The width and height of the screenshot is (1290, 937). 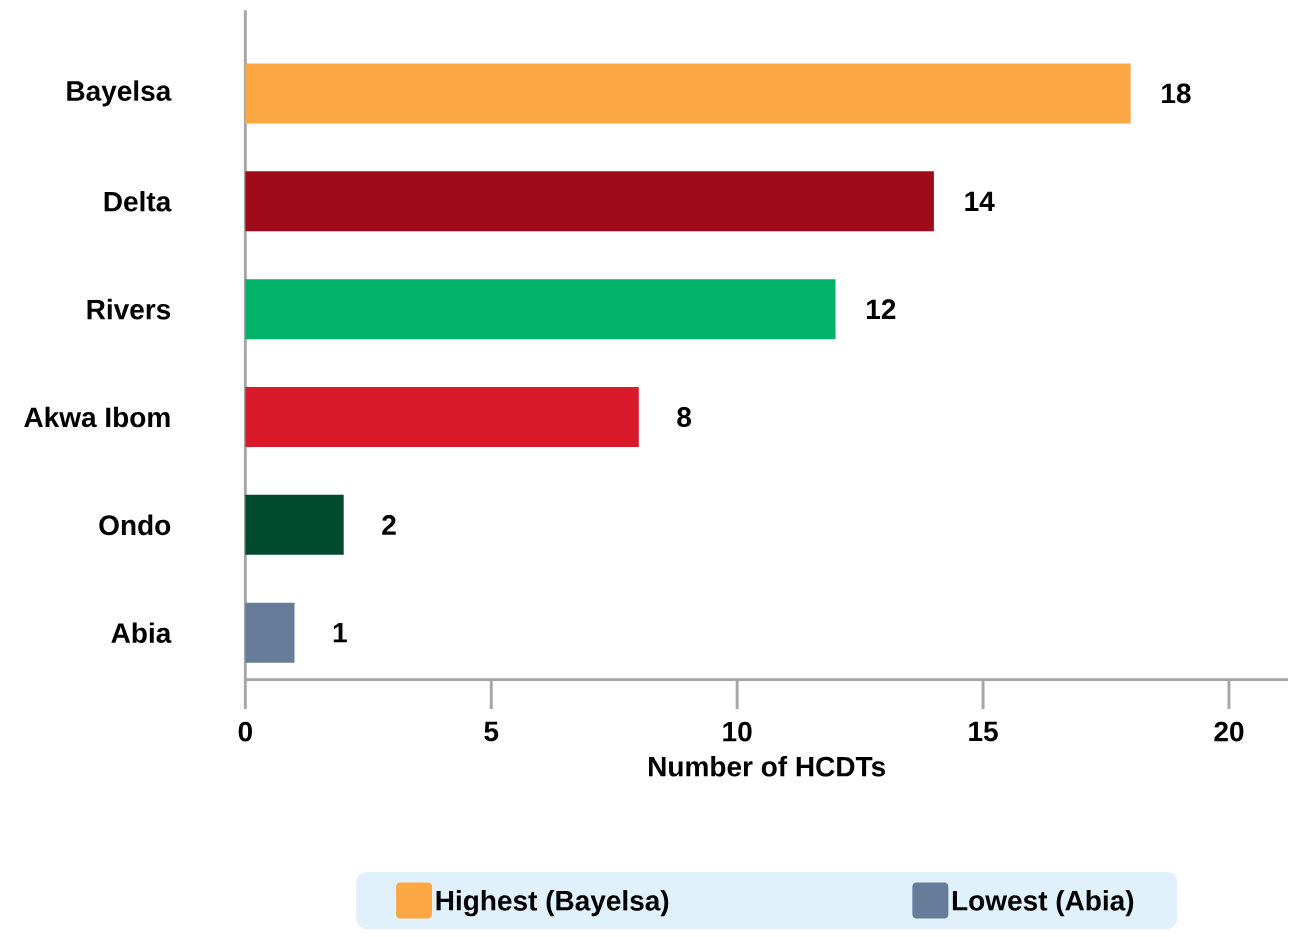 I want to click on data-label: 2, so click(x=389, y=525).